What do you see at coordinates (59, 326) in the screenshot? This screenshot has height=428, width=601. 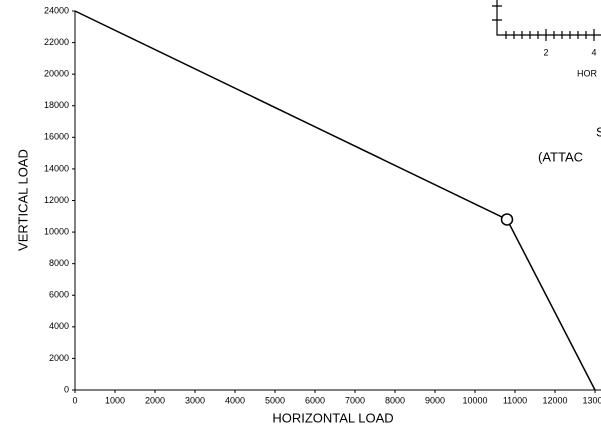 I see `y-tick-label: 4000` at bounding box center [59, 326].